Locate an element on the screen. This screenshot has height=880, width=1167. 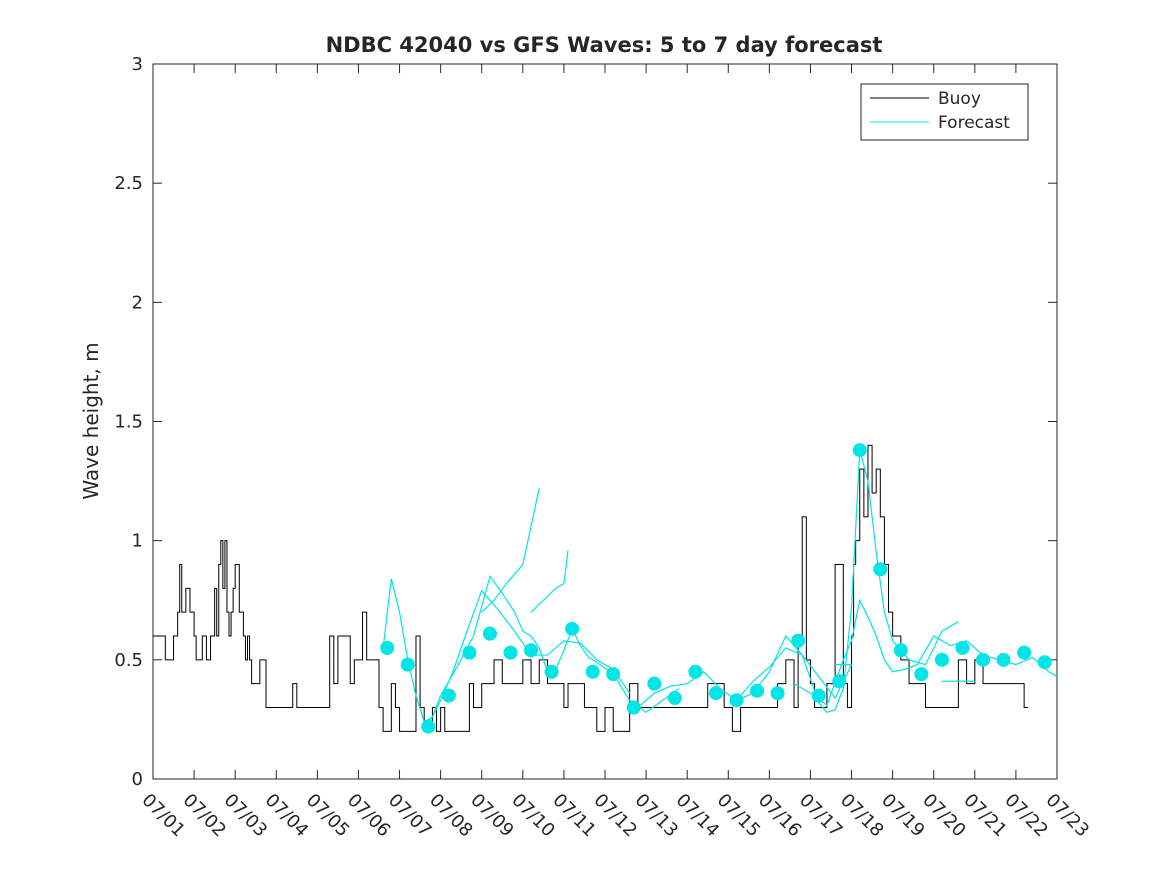
x-tick-label: 07/07 is located at coordinates (410, 816).